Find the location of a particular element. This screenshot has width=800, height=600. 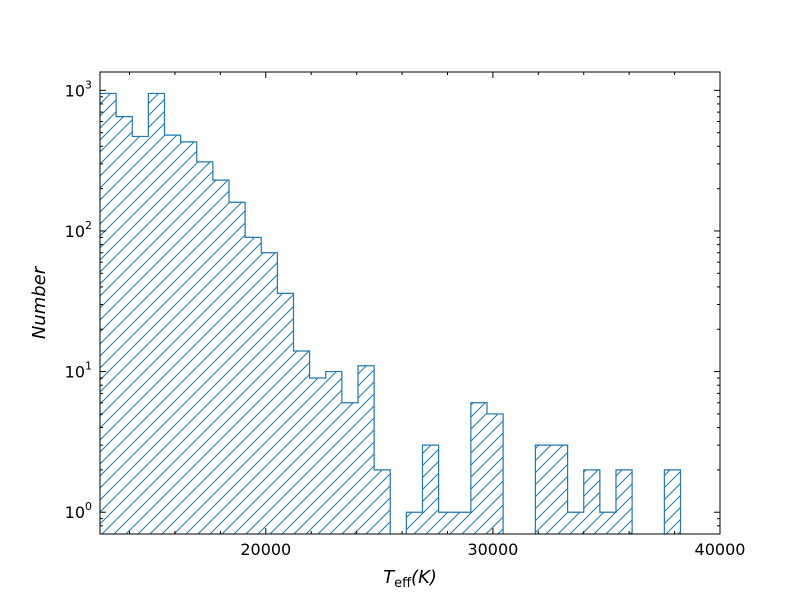

x-axis-label: Teff(K) is located at coordinates (410, 579).